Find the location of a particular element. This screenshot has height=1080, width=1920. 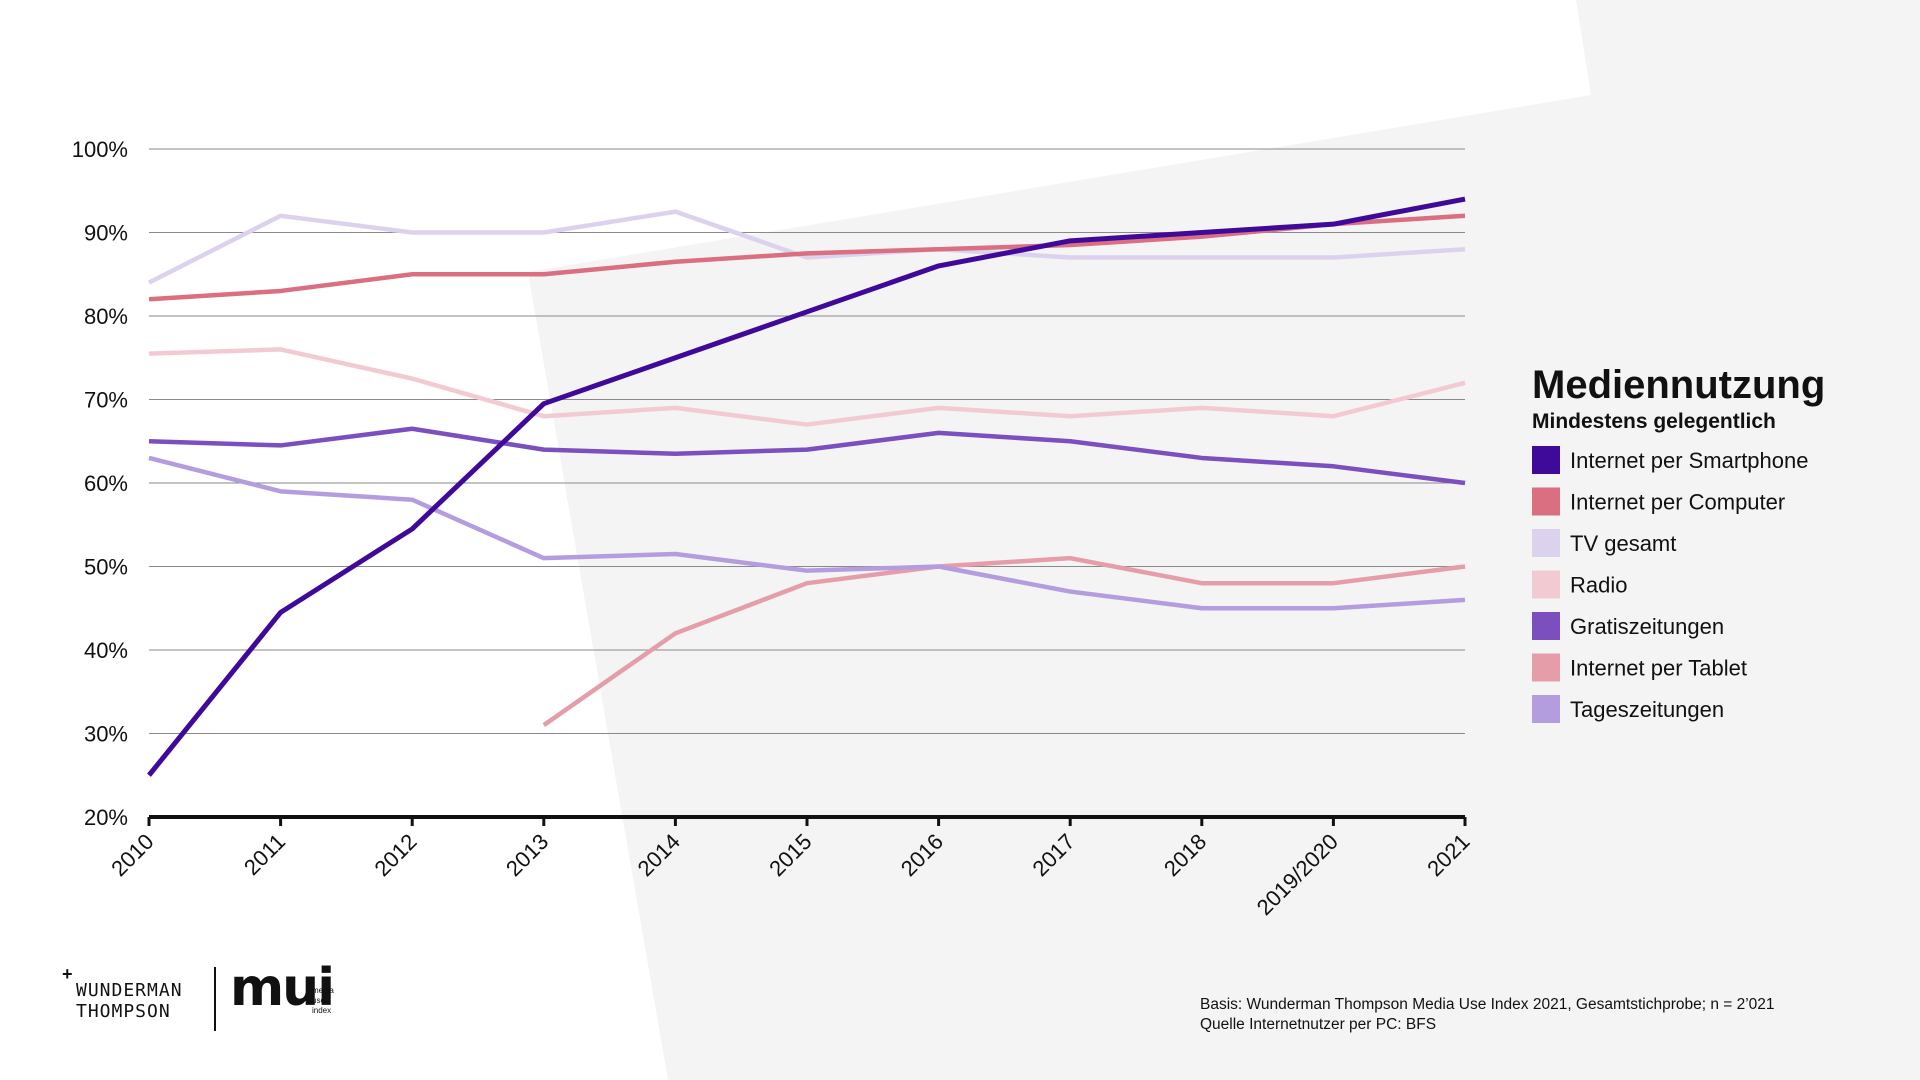

legend-item-label: Internet per Smartphone is located at coordinates (1689, 460).